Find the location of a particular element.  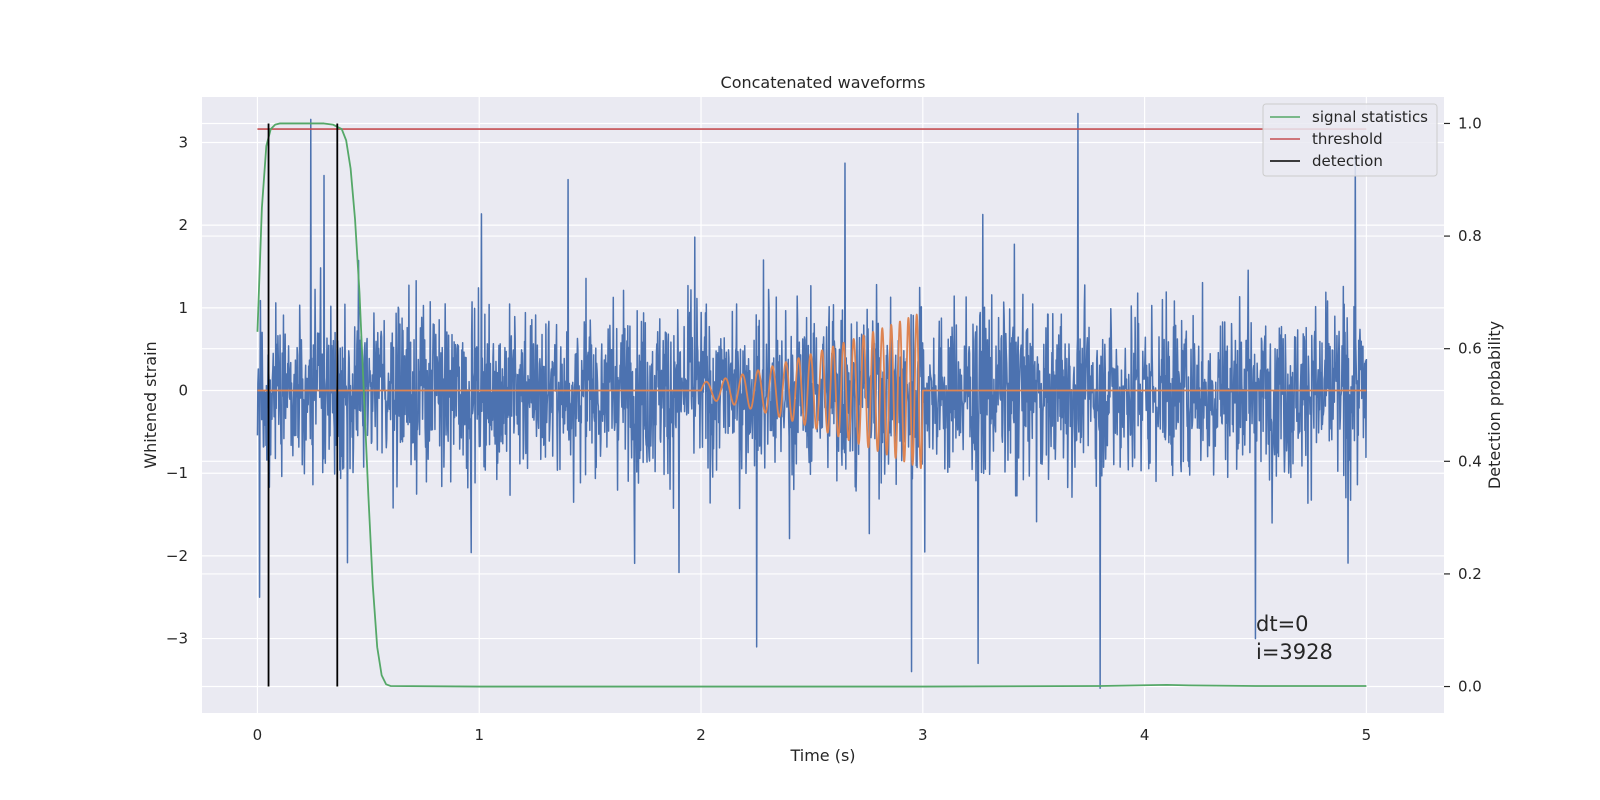

y2-tick-label: 0.4 is located at coordinates (1470, 461).